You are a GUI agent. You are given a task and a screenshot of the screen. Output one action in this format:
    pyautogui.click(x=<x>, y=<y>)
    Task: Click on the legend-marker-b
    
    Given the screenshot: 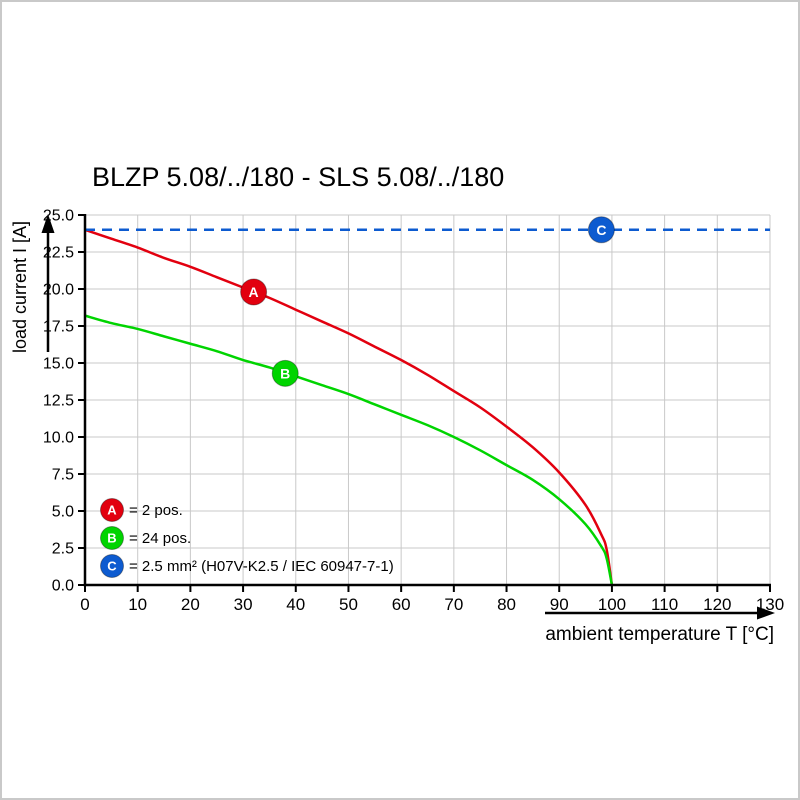 What is the action you would take?
    pyautogui.click(x=112, y=538)
    